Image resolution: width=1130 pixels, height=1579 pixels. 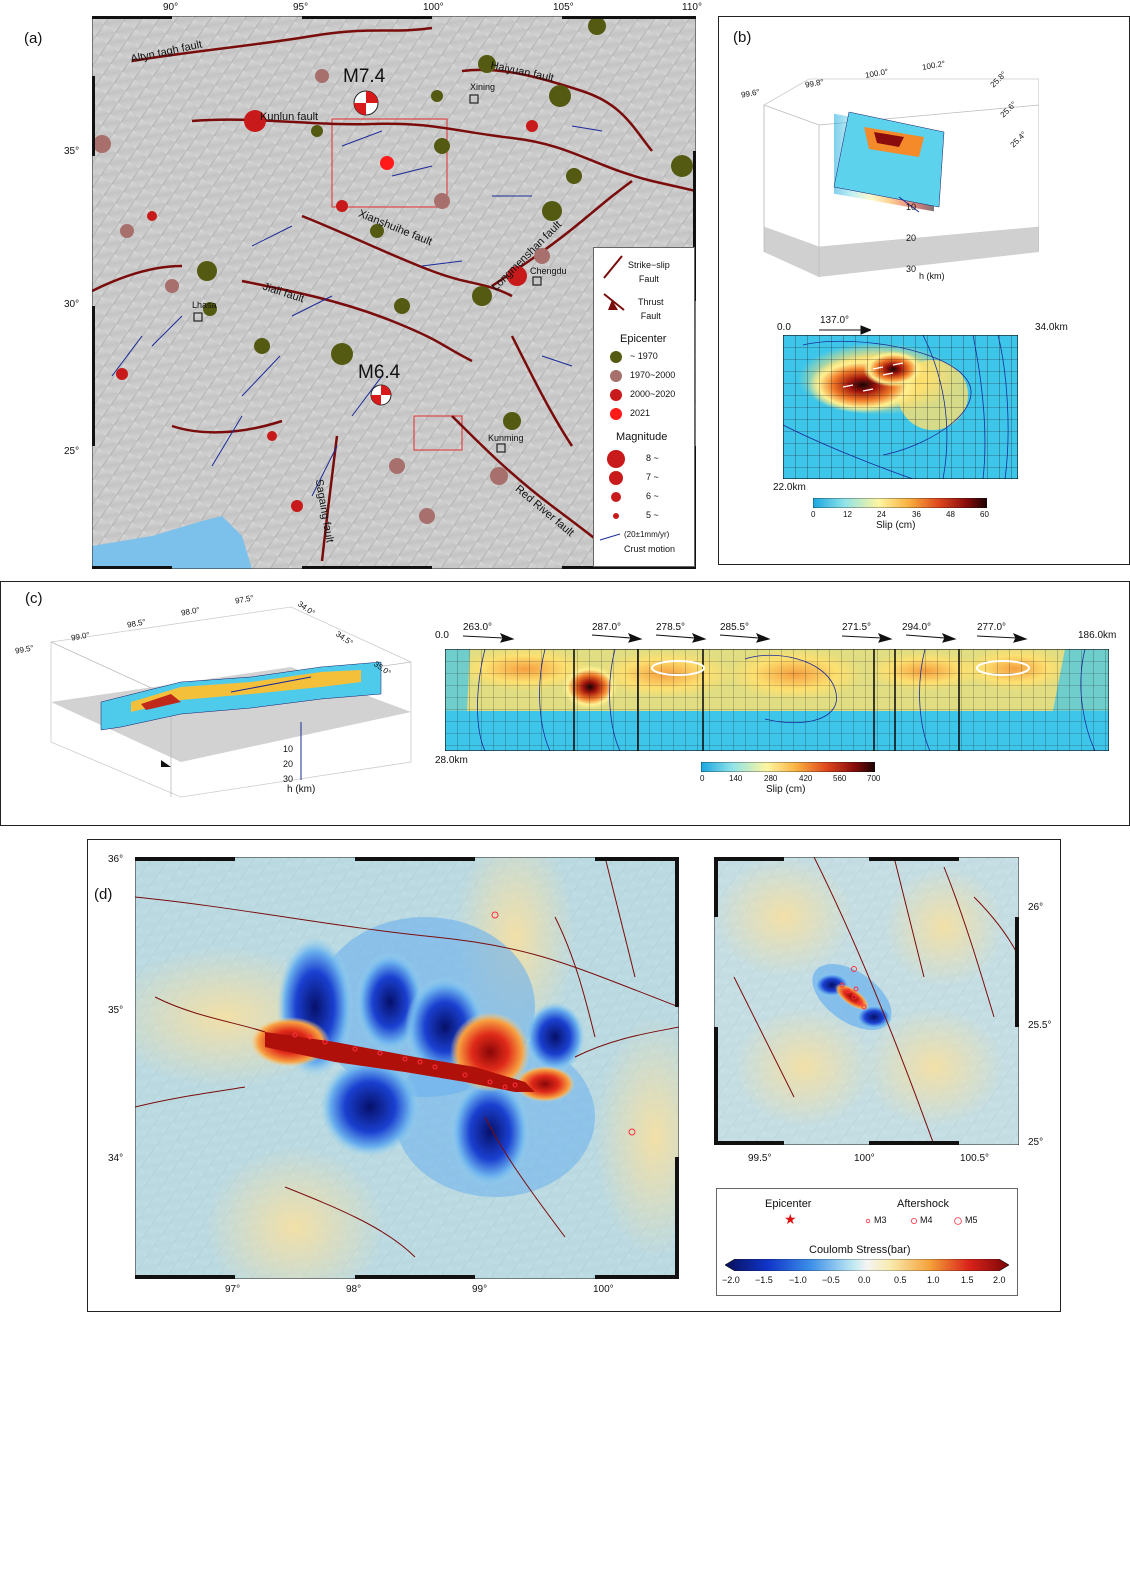 I want to click on legend-cbar-tick: 1.5, so click(x=967, y=1280).